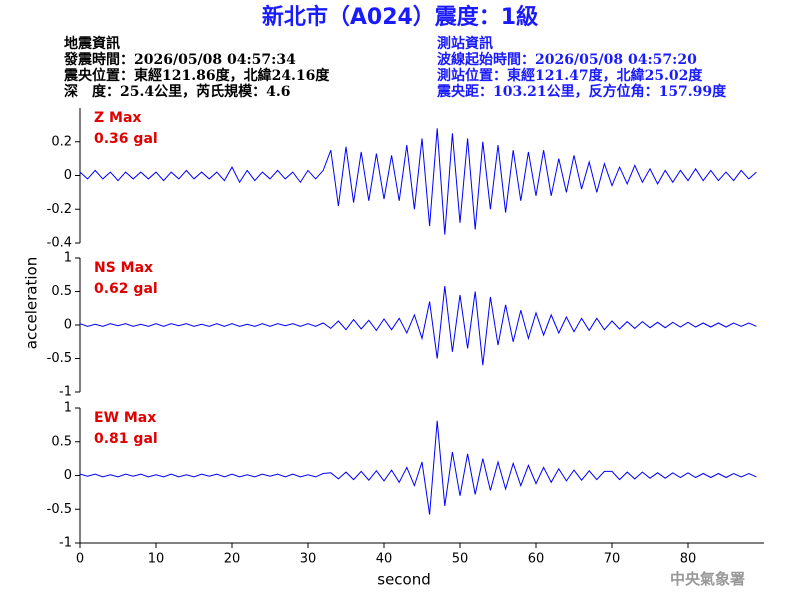 This screenshot has width=800, height=600. I want to click on max-annotation: 0.36 gal, so click(126, 139).